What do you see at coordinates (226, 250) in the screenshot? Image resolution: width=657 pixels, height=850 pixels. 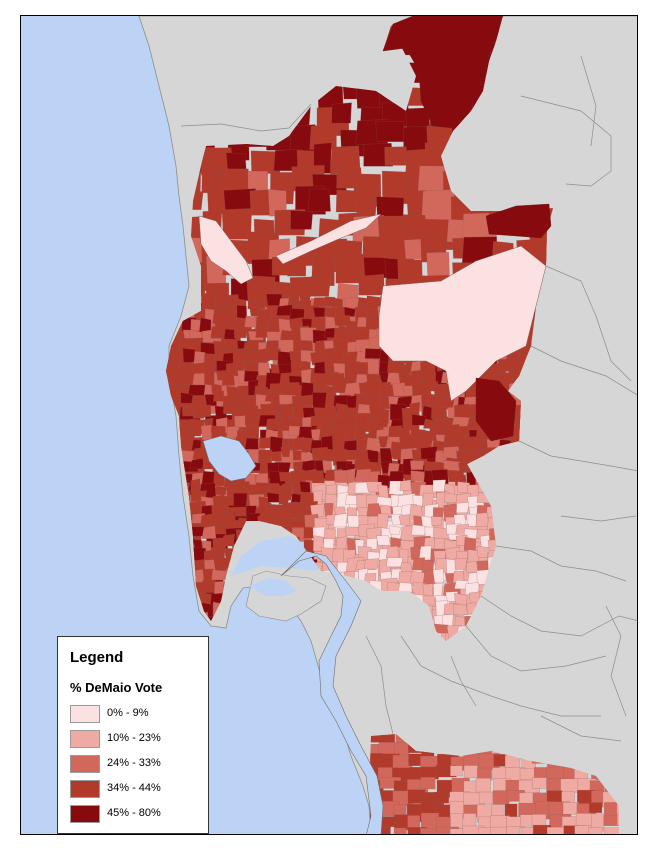 I see `marine-base-area` at bounding box center [226, 250].